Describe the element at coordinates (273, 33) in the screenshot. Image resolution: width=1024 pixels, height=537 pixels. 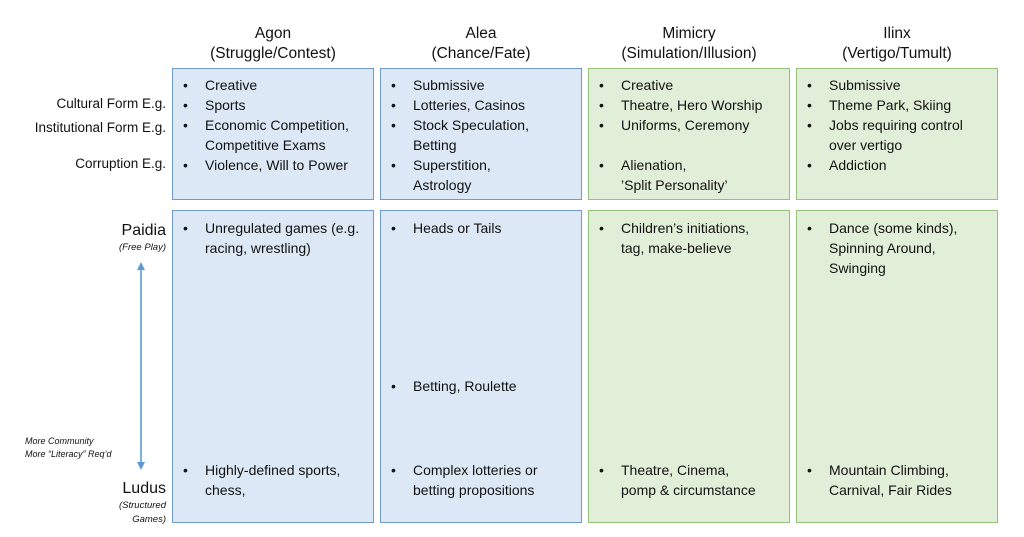
I see `column-title: Agon` at that location.